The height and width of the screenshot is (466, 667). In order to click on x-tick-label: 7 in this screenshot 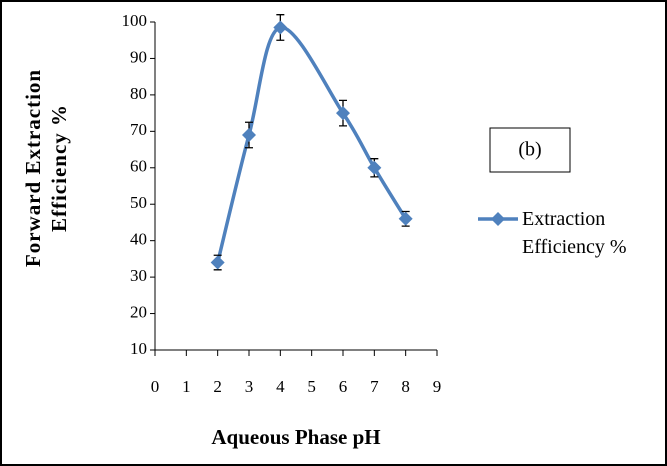, I will do `click(374, 386)`.